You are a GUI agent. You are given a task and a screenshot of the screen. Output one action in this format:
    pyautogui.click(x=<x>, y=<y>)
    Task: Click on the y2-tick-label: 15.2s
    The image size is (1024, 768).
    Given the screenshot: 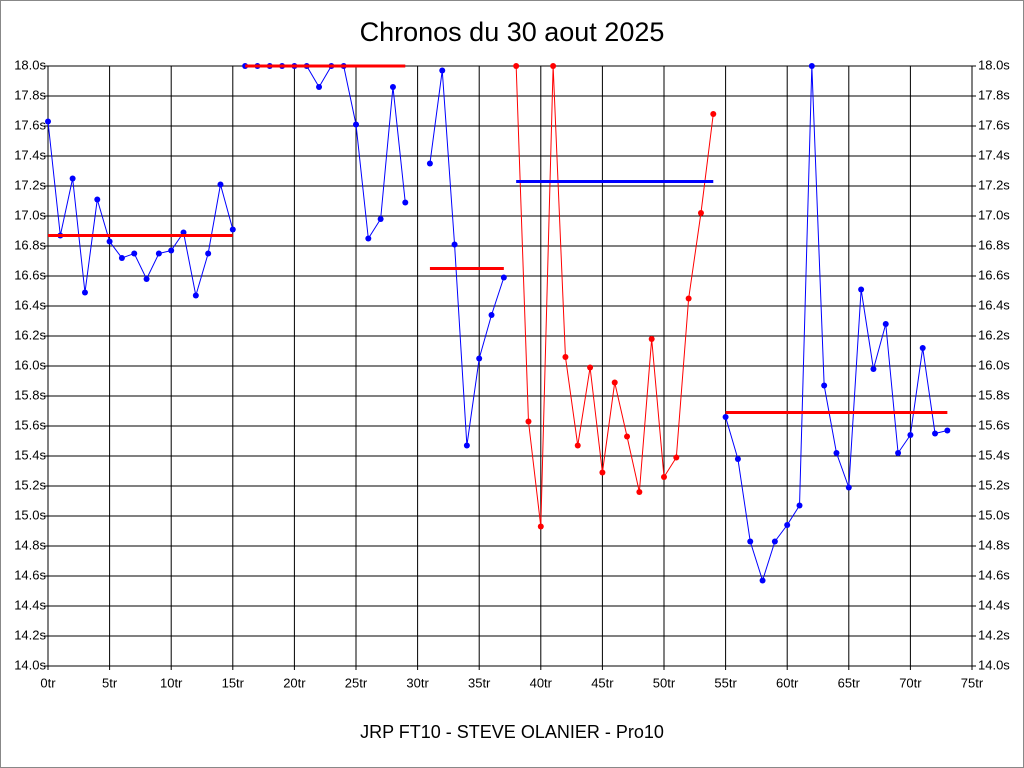 What is the action you would take?
    pyautogui.click(x=994, y=484)
    